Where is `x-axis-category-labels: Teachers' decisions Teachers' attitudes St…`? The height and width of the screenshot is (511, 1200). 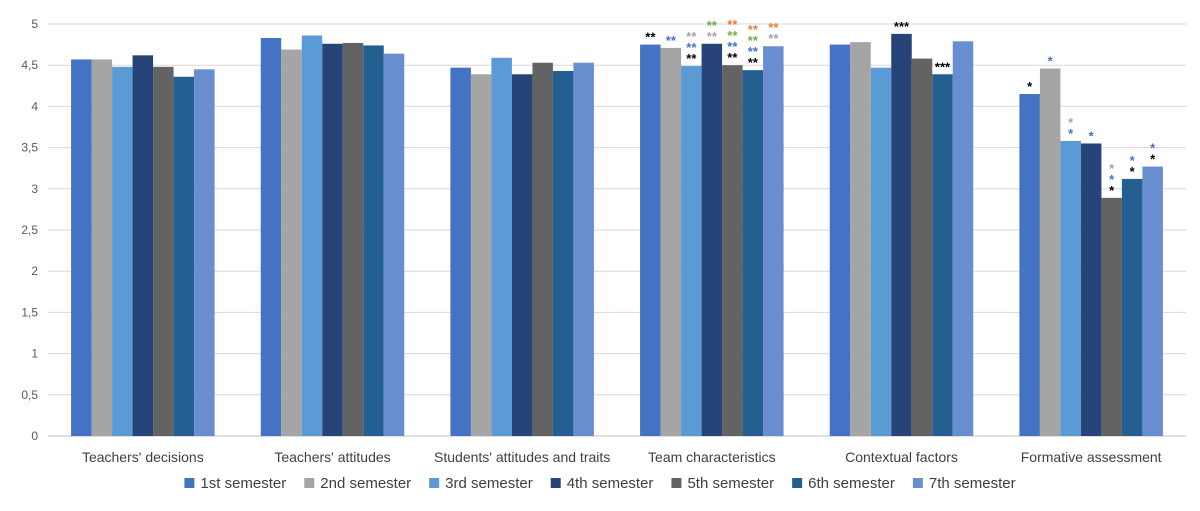 x-axis-category-labels: Teachers' decisions Teachers' attitudes St… is located at coordinates (622, 457).